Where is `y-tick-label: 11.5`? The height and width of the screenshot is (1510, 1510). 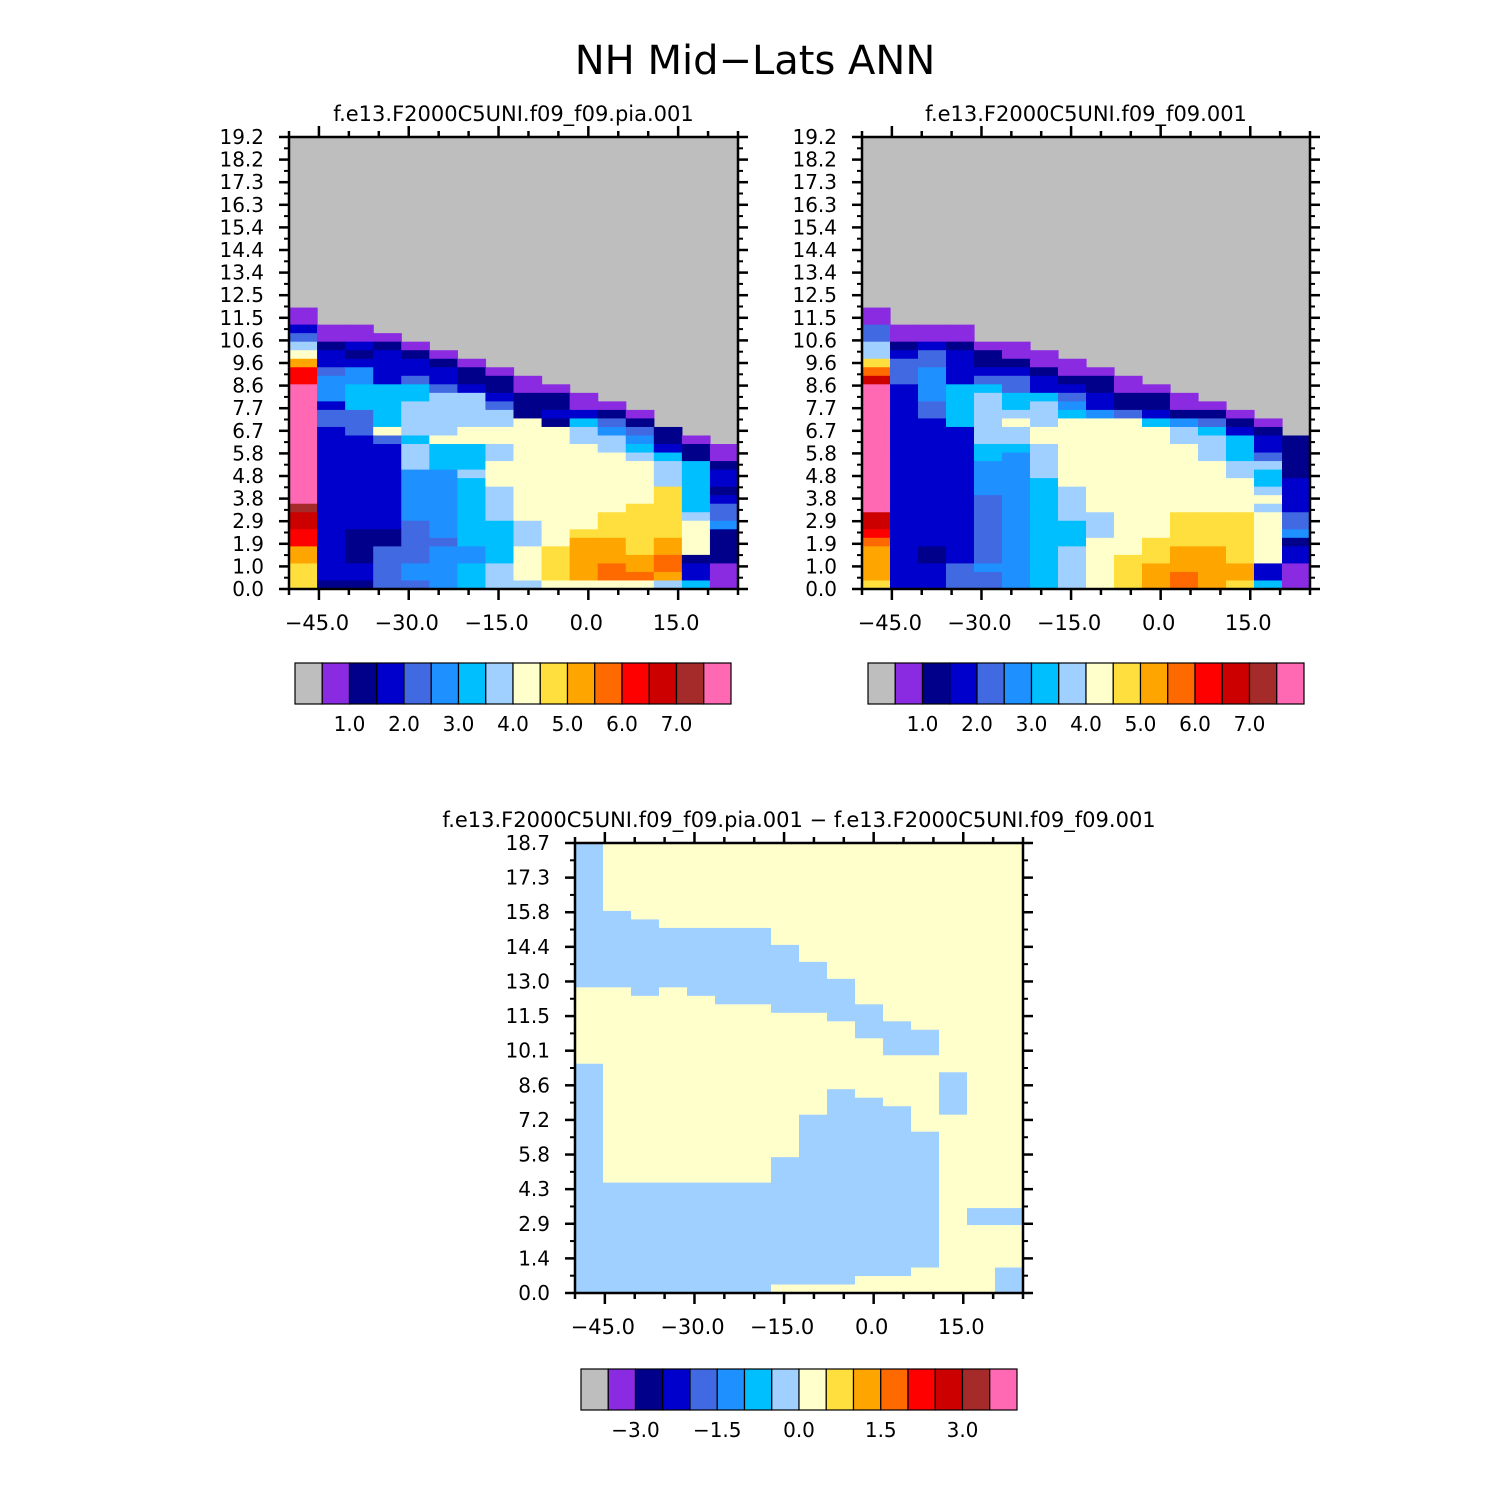
y-tick-label: 11.5 is located at coordinates (527, 1016).